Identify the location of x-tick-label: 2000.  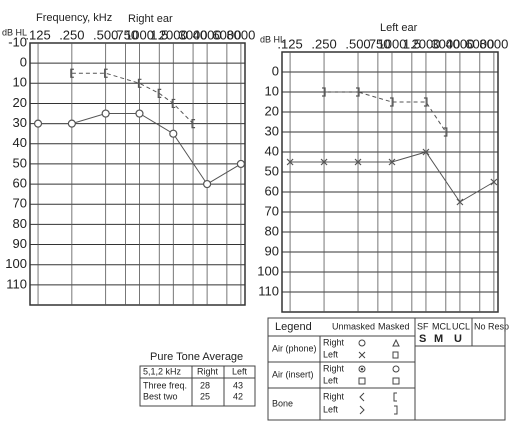
(425, 43).